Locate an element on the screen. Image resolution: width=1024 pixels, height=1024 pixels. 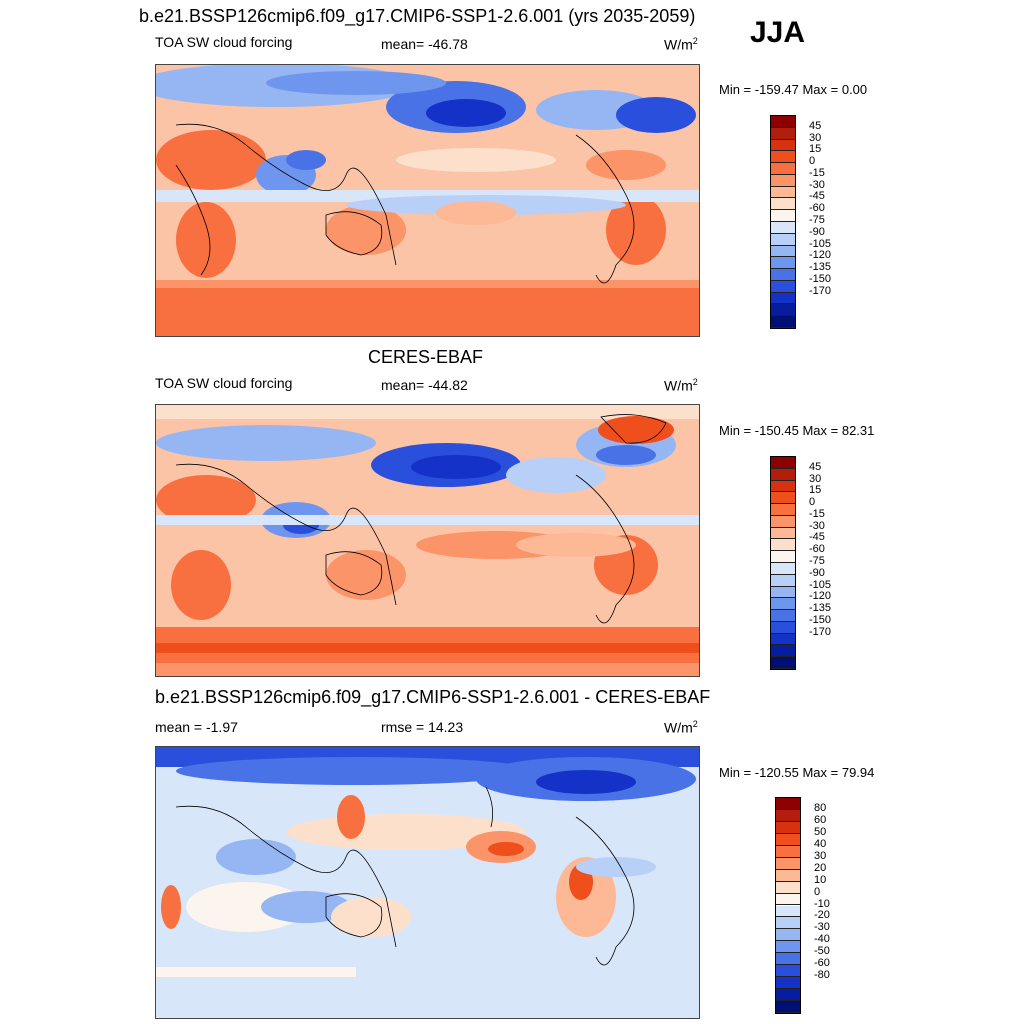
panel-2-map is located at coordinates (427, 540).